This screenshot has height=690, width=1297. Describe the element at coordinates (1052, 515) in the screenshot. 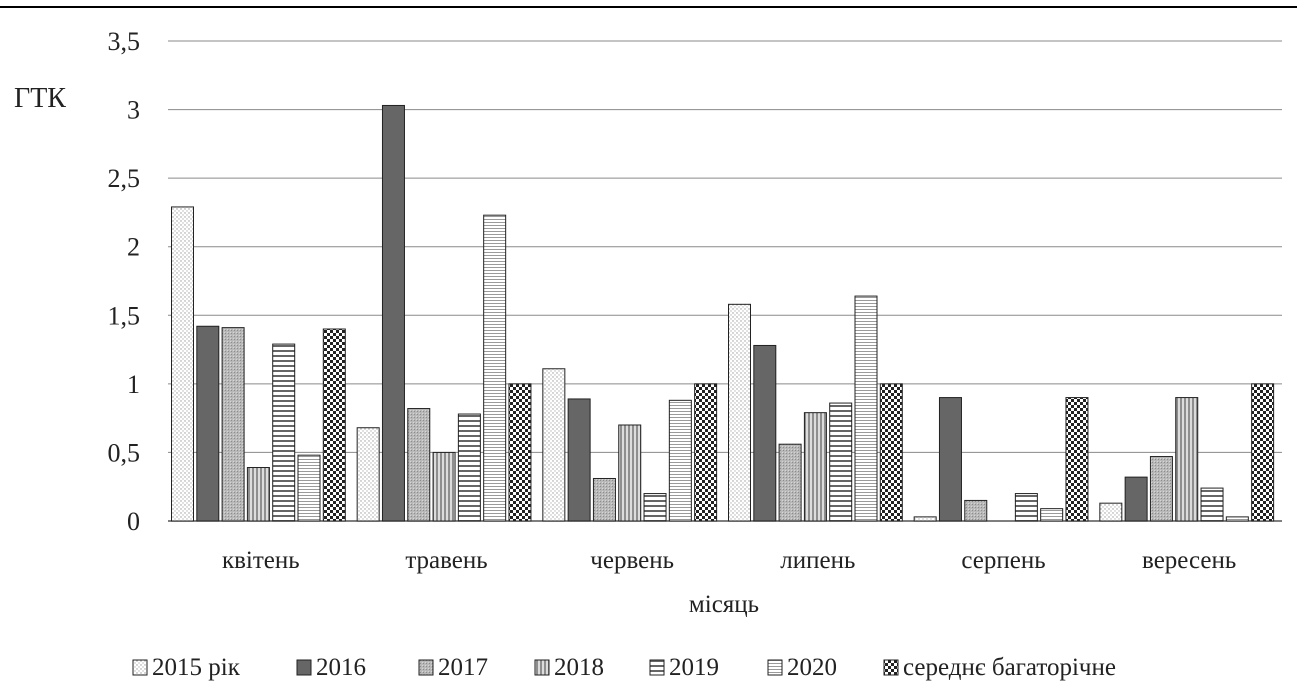

I see `bar-6-серпень` at that location.